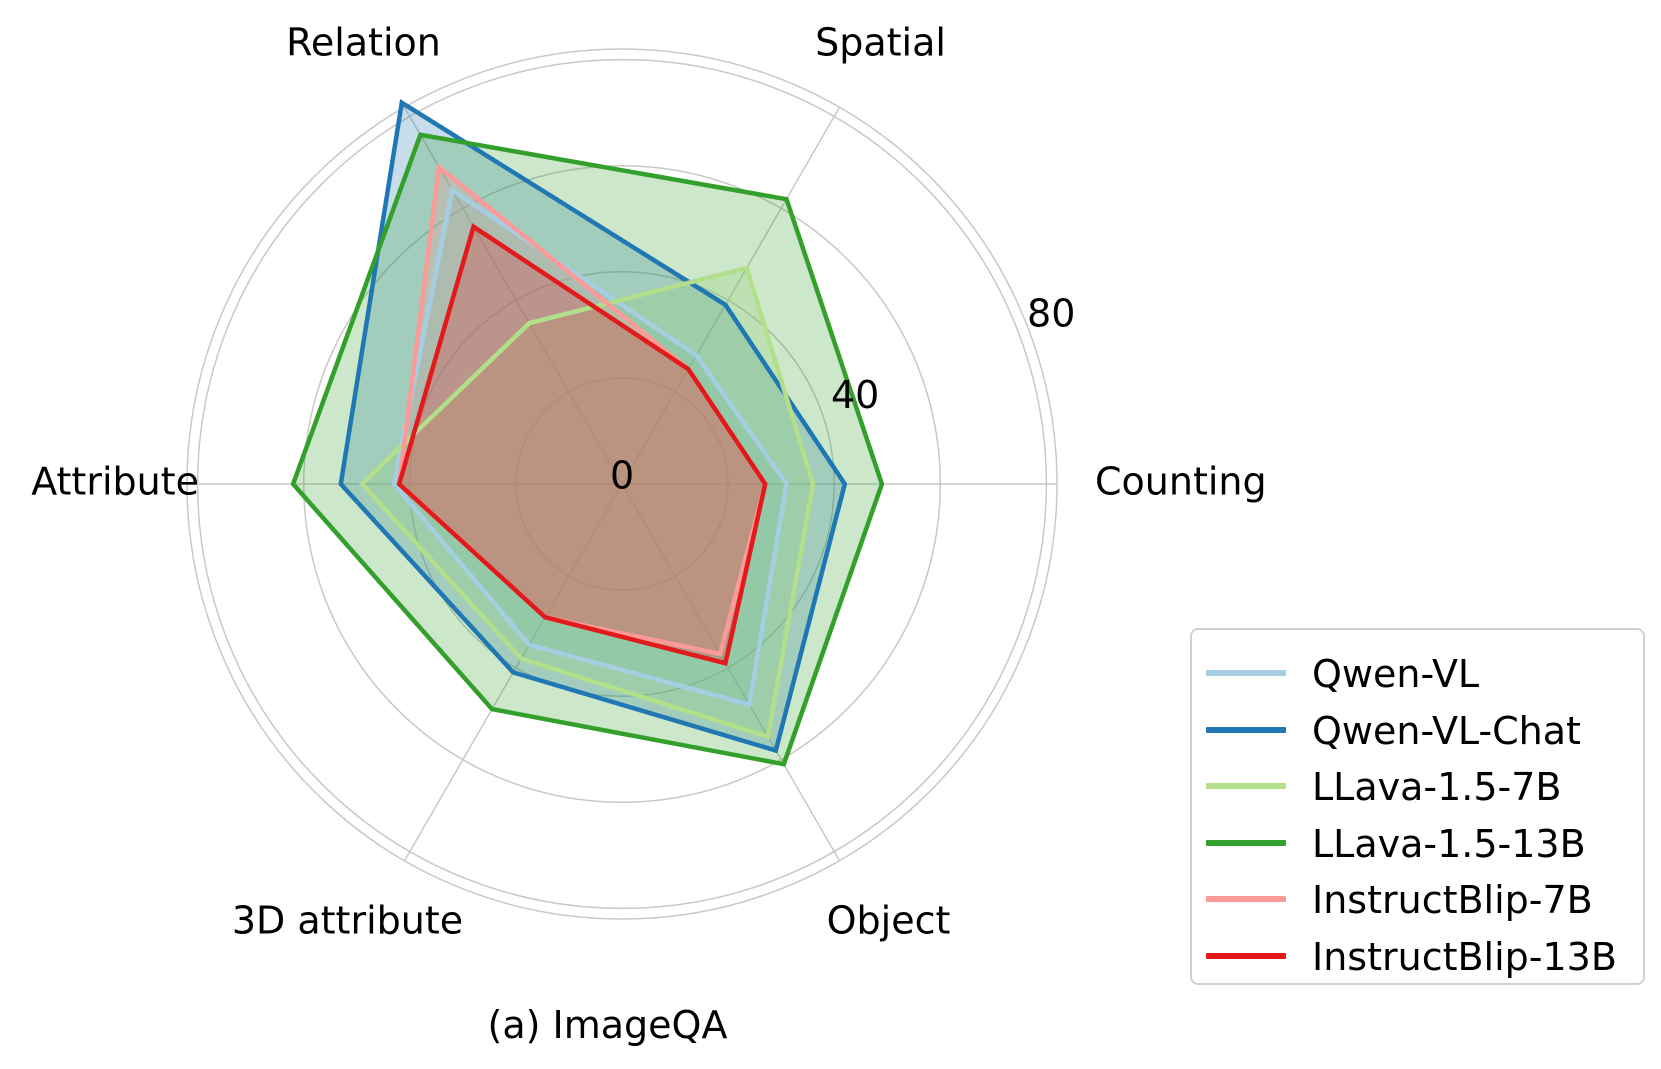 The height and width of the screenshot is (1069, 1661). I want to click on legend-item: InstructBlip-7B, so click(1417, 899).